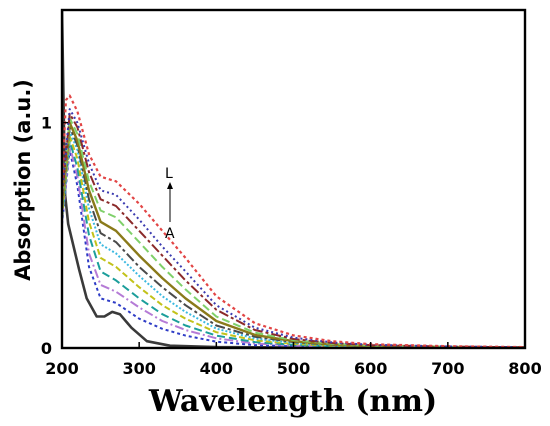 Image resolution: width=550 pixels, height=426 pixels. Describe the element at coordinates (170, 204) in the screenshot. I see `annotation-group: L A` at that location.